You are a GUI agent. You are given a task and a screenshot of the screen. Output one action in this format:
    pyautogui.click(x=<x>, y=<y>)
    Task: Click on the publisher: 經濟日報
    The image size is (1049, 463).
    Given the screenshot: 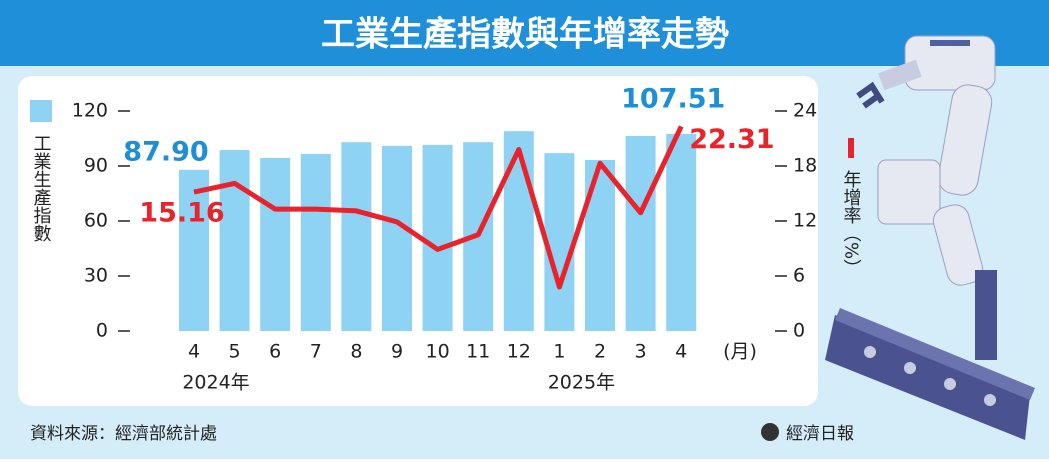 What is the action you would take?
    pyautogui.click(x=820, y=434)
    